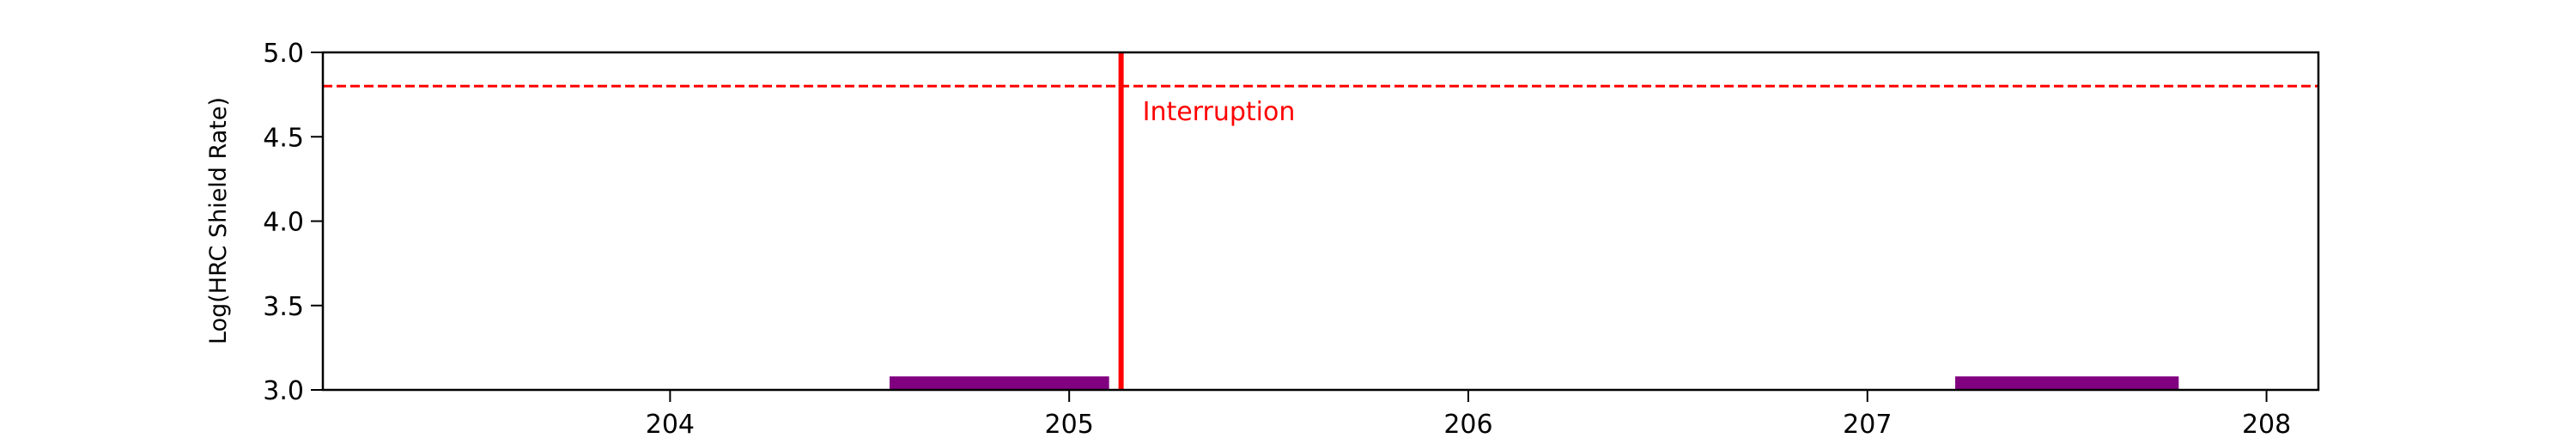 The height and width of the screenshot is (438, 2576). I want to click on y-axis-label: Log(HRC Shield Rate), so click(218, 220).